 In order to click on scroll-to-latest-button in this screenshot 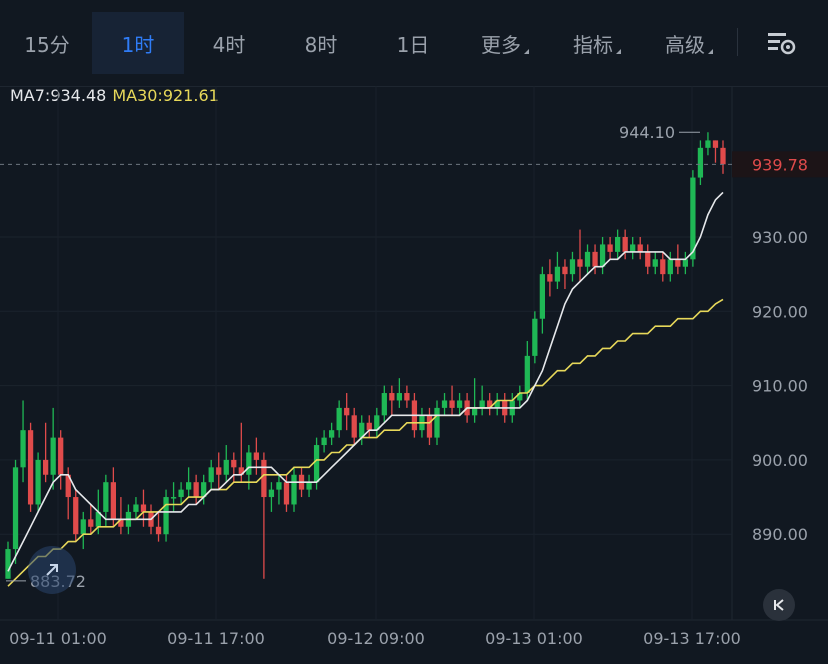, I will do `click(779, 605)`.